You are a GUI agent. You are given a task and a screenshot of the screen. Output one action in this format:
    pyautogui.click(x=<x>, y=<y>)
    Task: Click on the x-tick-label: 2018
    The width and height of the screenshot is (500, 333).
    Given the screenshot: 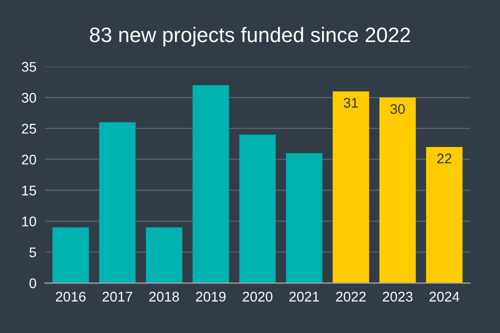 What is the action you would take?
    pyautogui.click(x=164, y=297)
    